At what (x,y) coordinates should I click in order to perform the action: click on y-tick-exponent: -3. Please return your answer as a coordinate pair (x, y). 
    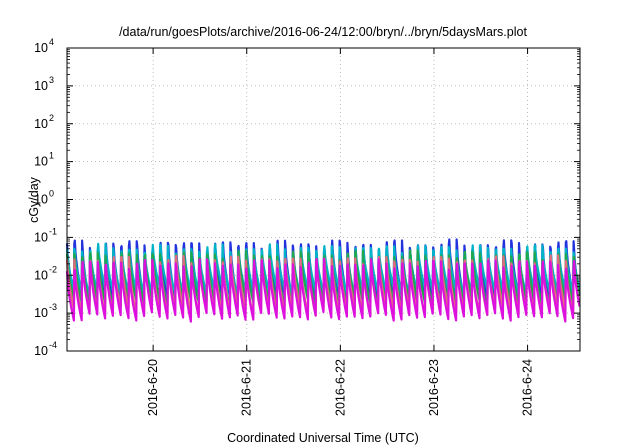
    Looking at the image, I should click on (53, 307).